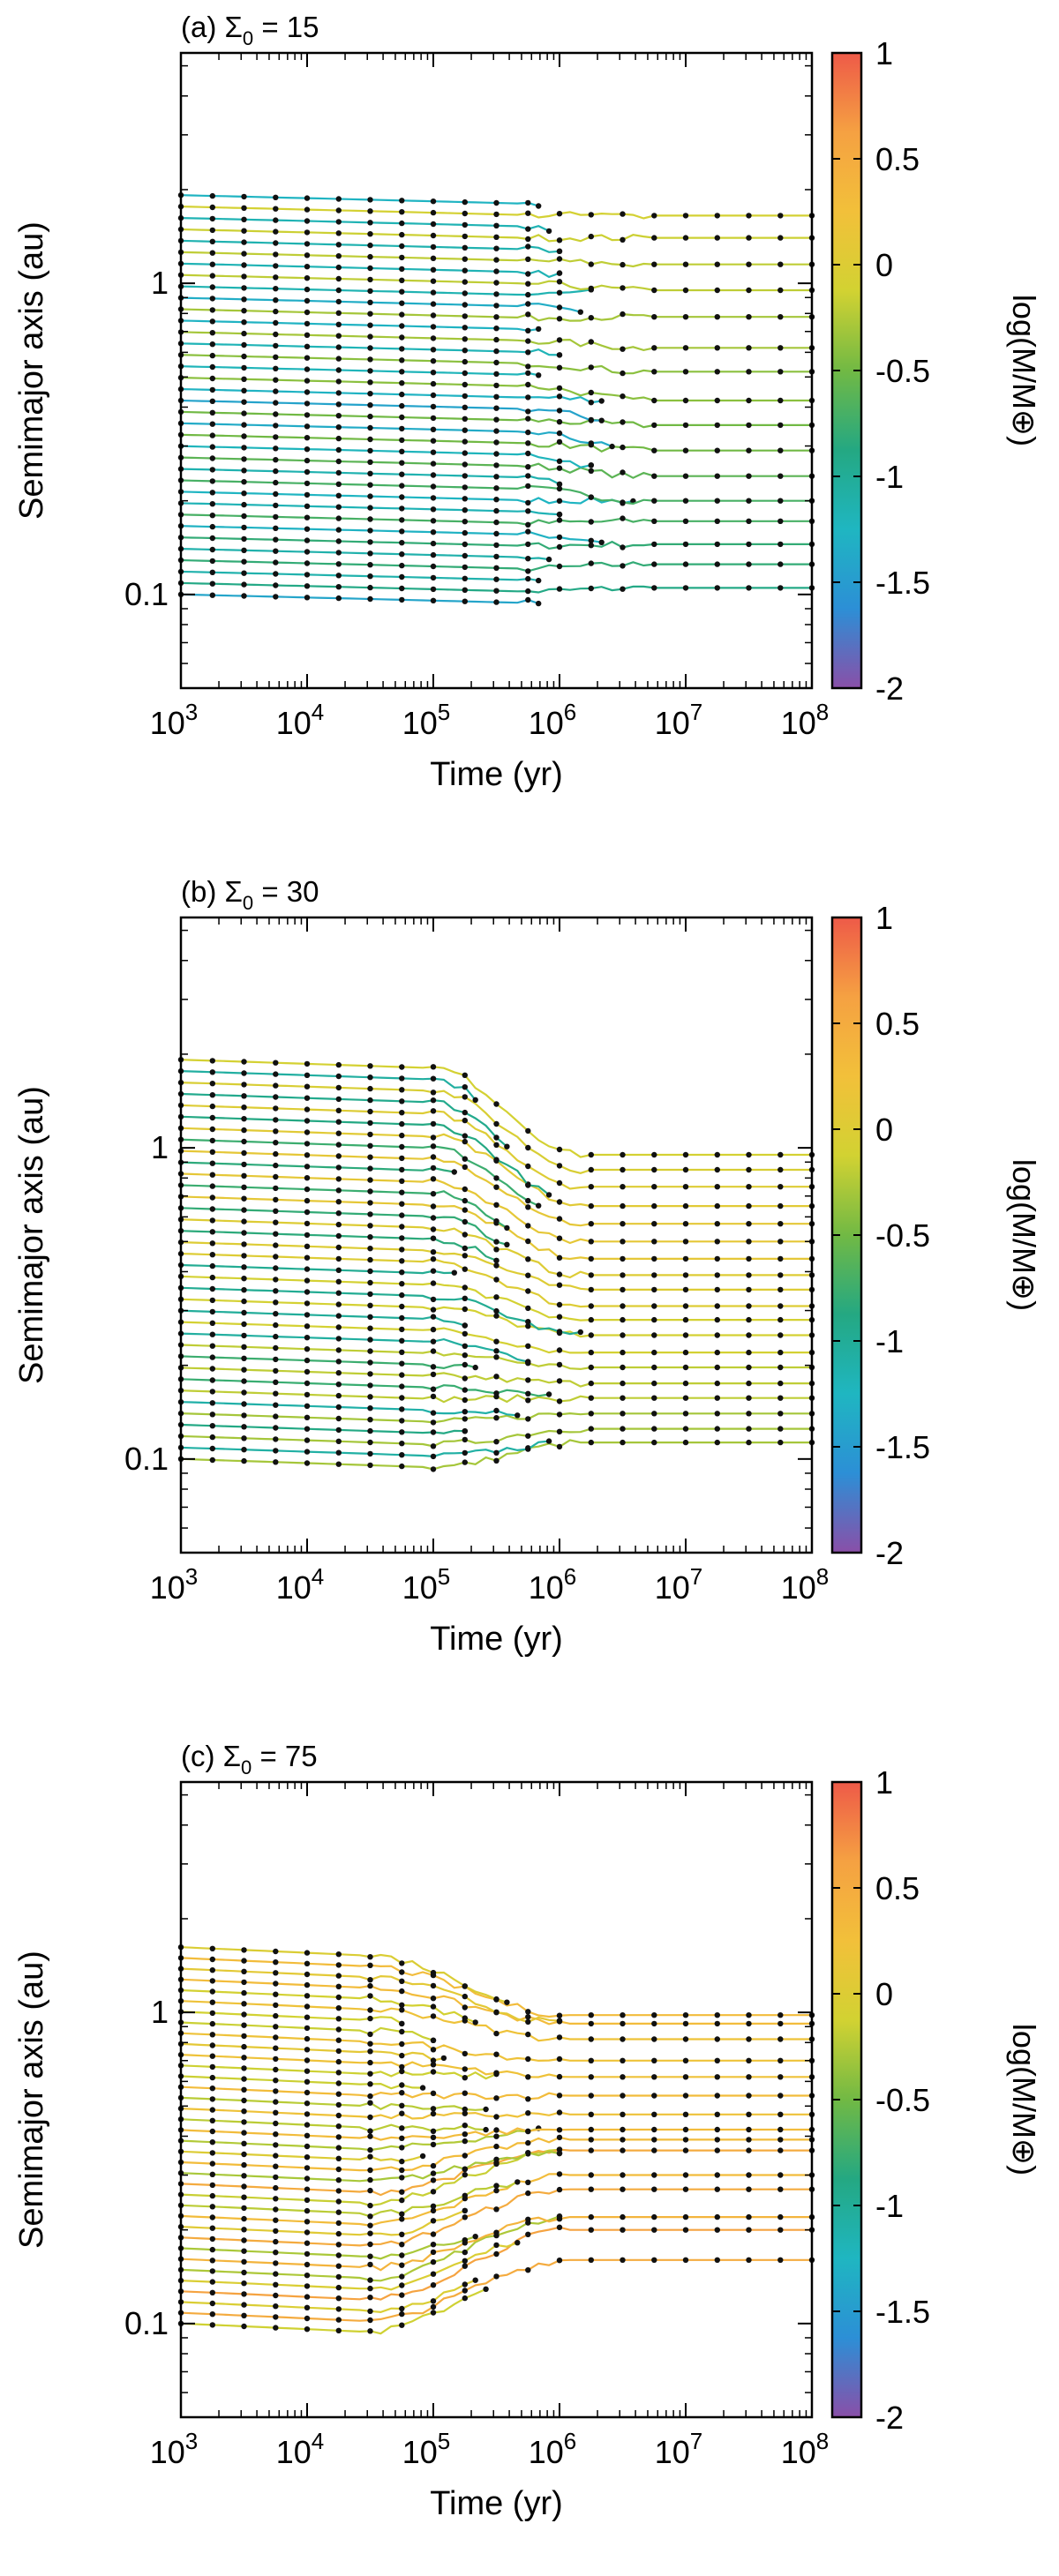 This screenshot has width=1059, height=2576. I want to click on x-tick-exponent: 6, so click(570, 2441).